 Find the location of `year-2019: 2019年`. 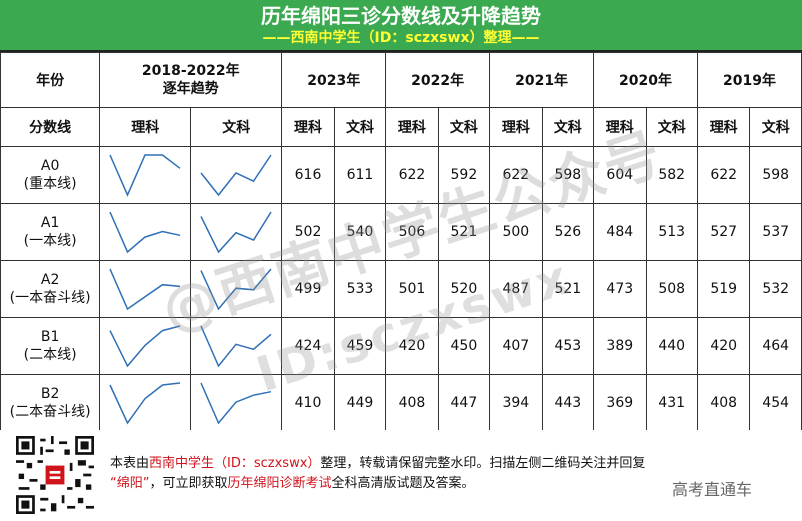

year-2019: 2019年 is located at coordinates (749, 80).